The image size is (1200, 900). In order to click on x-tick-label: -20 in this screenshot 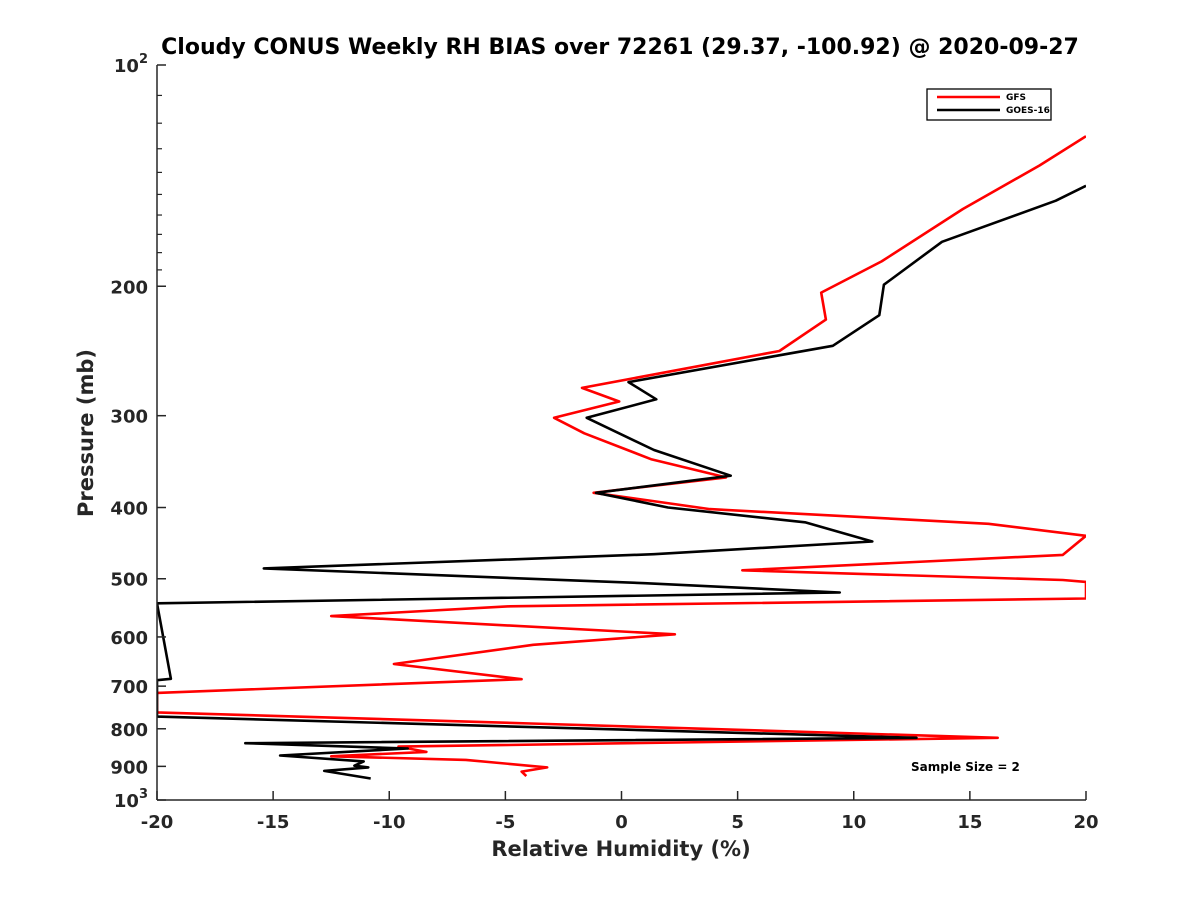, I will do `click(157, 822)`.